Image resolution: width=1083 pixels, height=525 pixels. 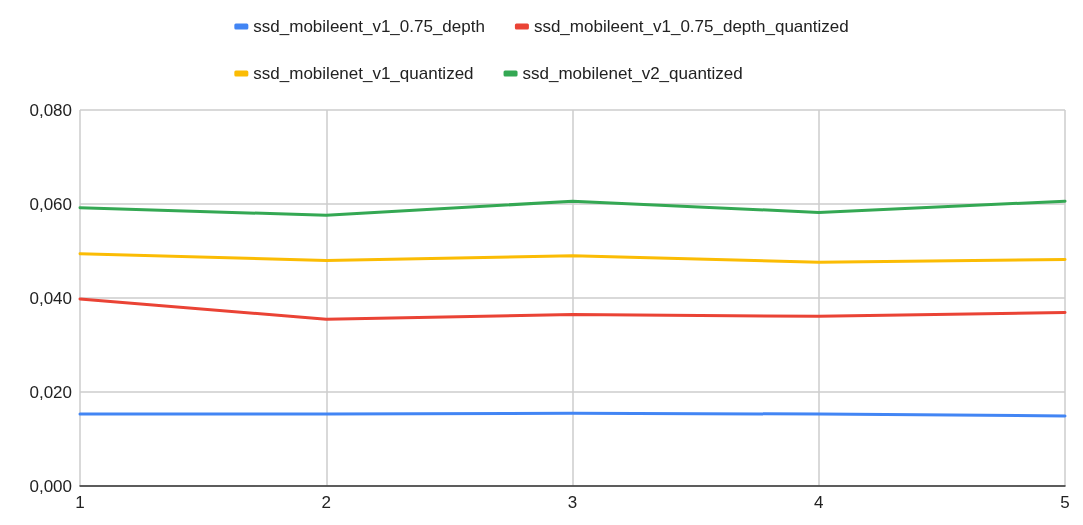 I want to click on x-tick-label: 4, so click(x=819, y=502).